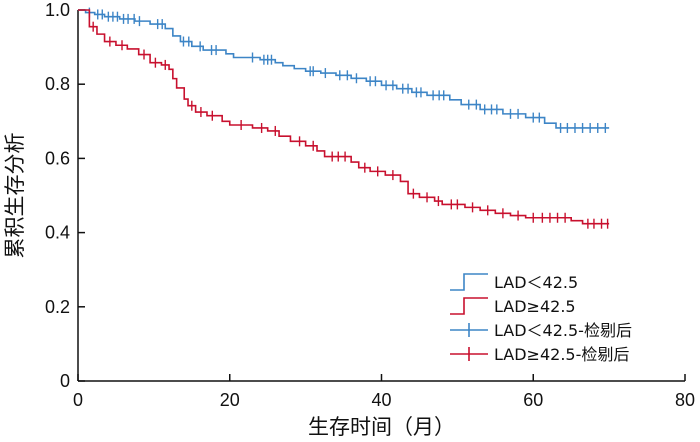 The height and width of the screenshot is (442, 700). I want to click on legend-item: LAD≥42.5, so click(513, 306).